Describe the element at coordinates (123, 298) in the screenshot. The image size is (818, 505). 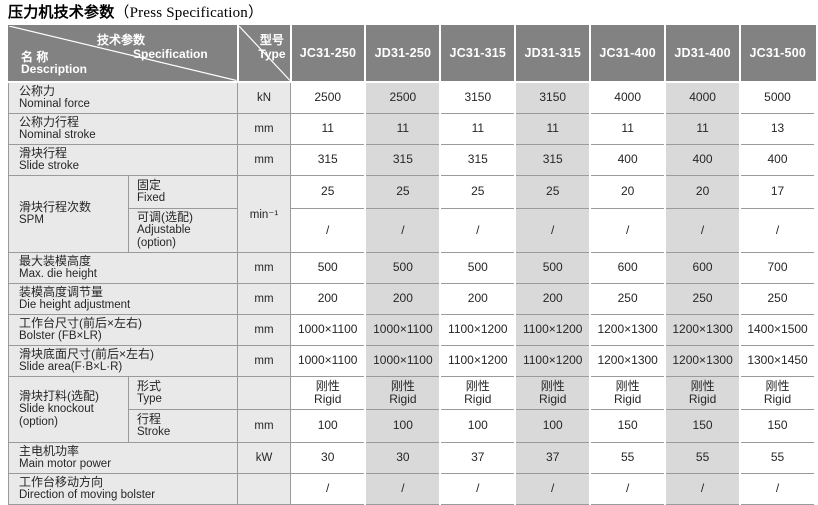
I see `spec-label-cell: 装模高度调节量 Die height adjustment` at that location.